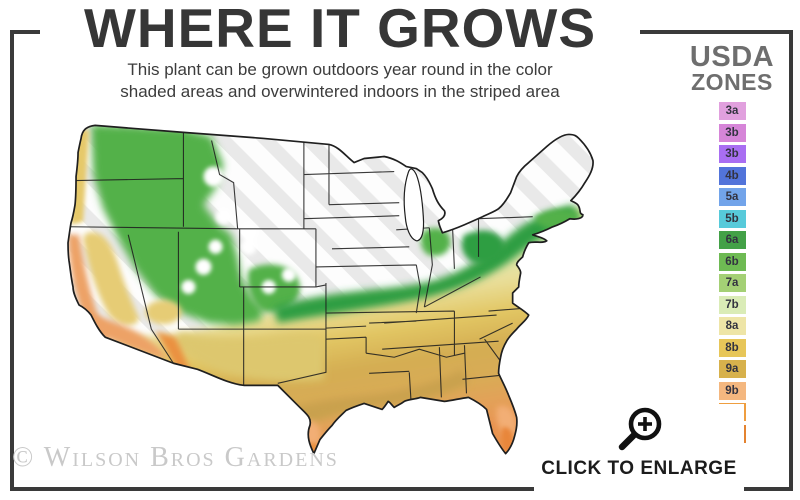 The width and height of the screenshot is (800, 500). Describe the element at coordinates (732, 218) in the screenshot. I see `zone-swatch-5b: 5b` at that location.